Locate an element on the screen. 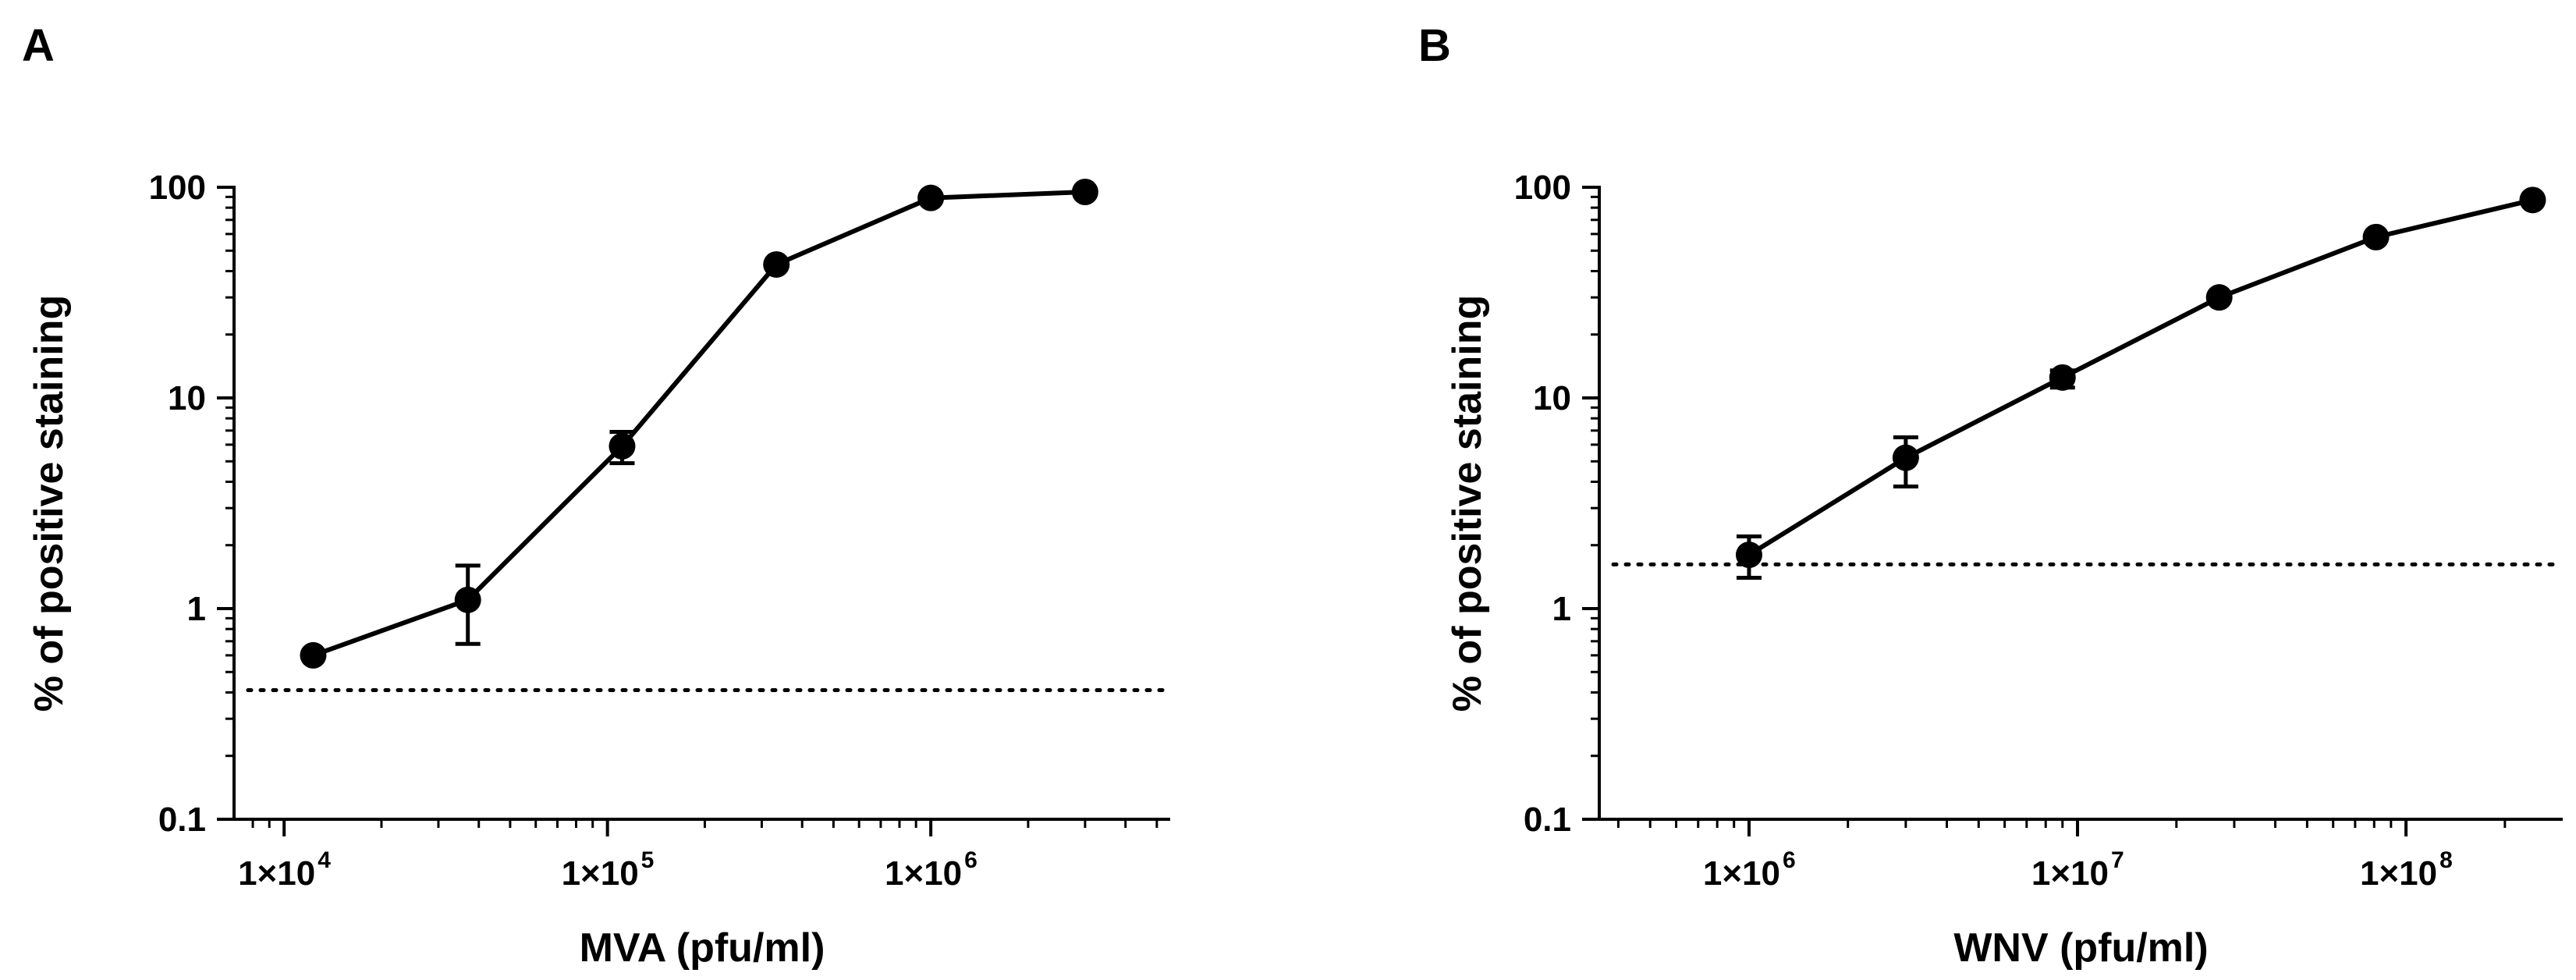  panel-label: A is located at coordinates (38, 46).